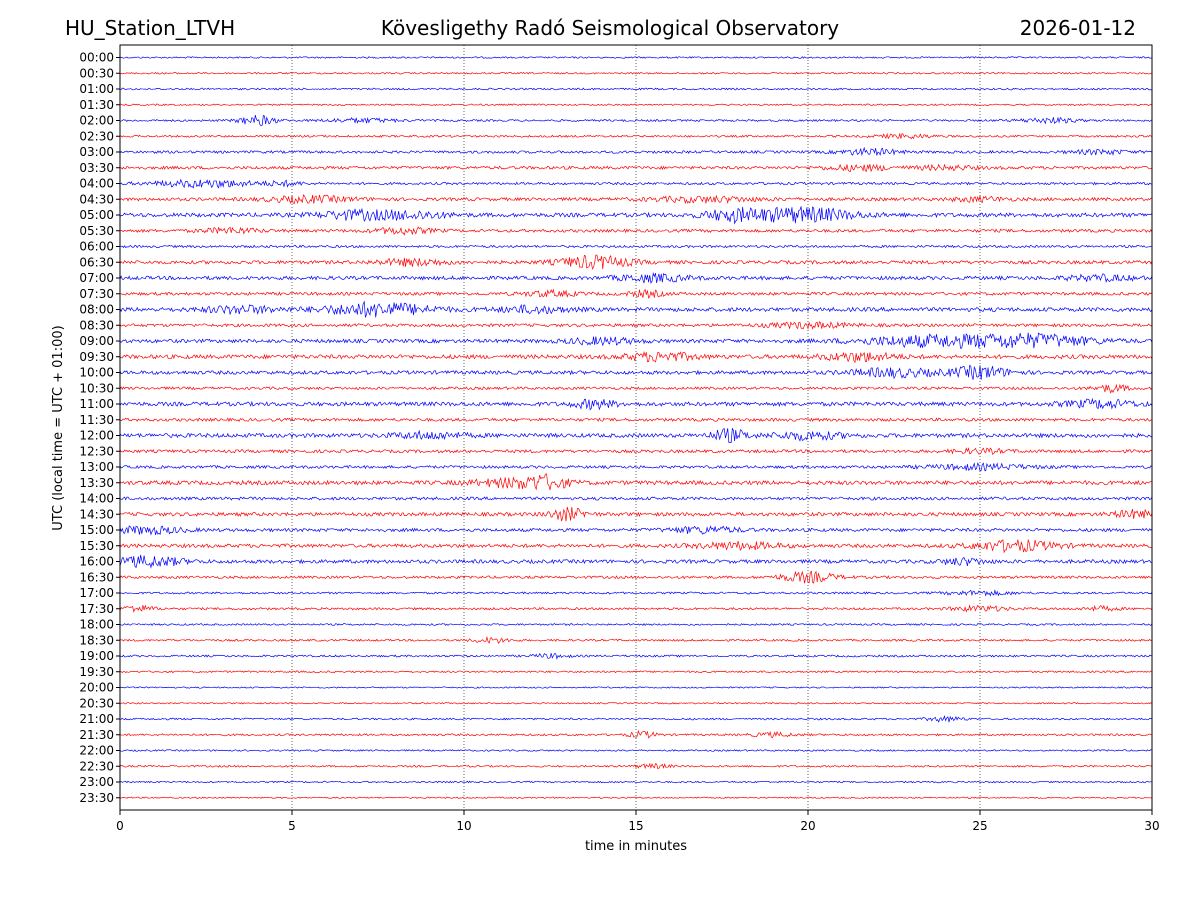  What do you see at coordinates (96, 404) in the screenshot?
I see `row-time-label: 11:00` at bounding box center [96, 404].